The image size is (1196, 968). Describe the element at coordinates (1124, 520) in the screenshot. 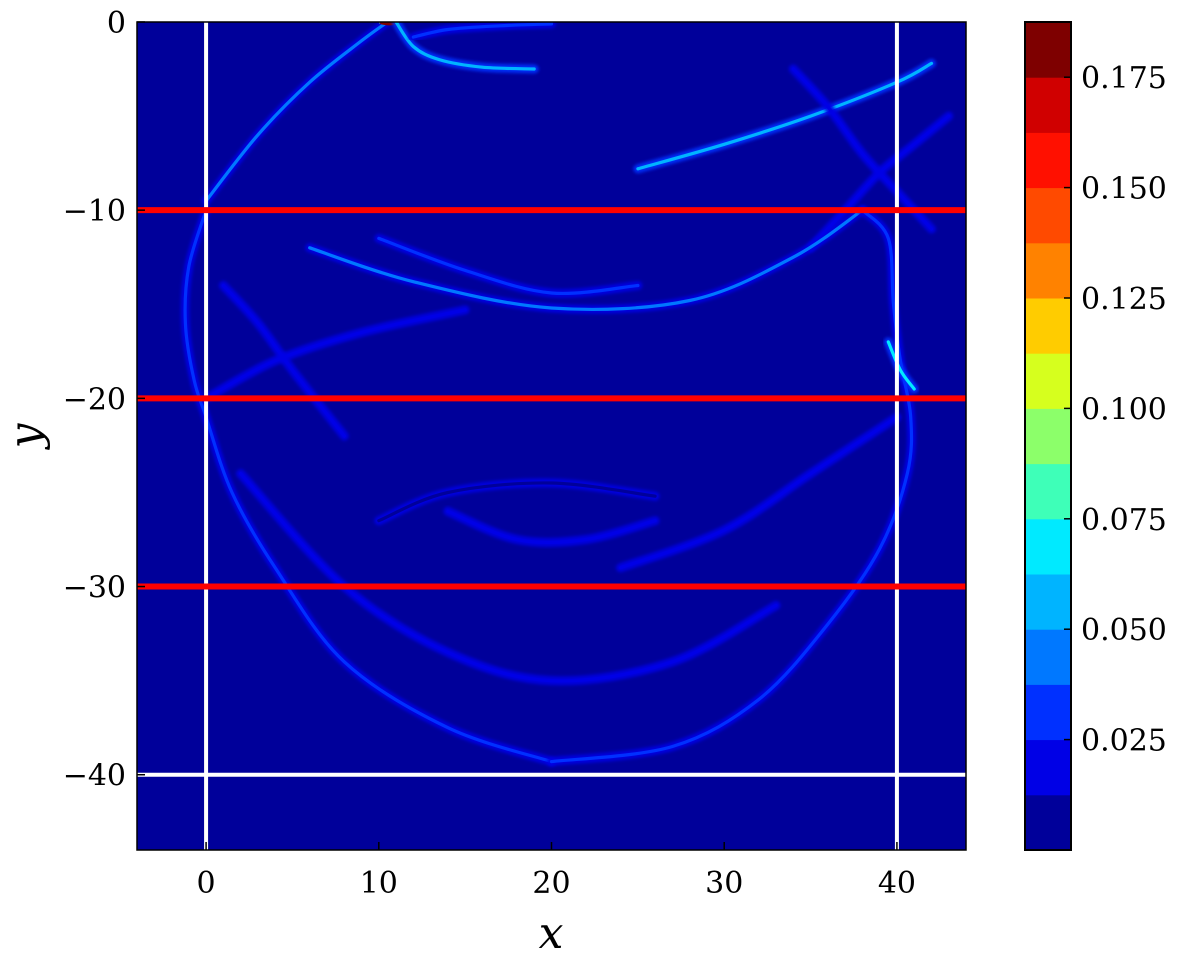

I see `colorbar-tick-label: 0.075` at that location.